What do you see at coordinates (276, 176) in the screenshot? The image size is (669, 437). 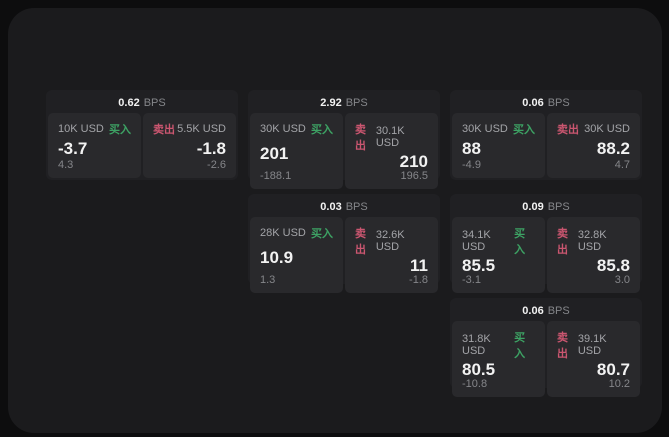 I see `buy-sub-value: -188.1` at bounding box center [276, 176].